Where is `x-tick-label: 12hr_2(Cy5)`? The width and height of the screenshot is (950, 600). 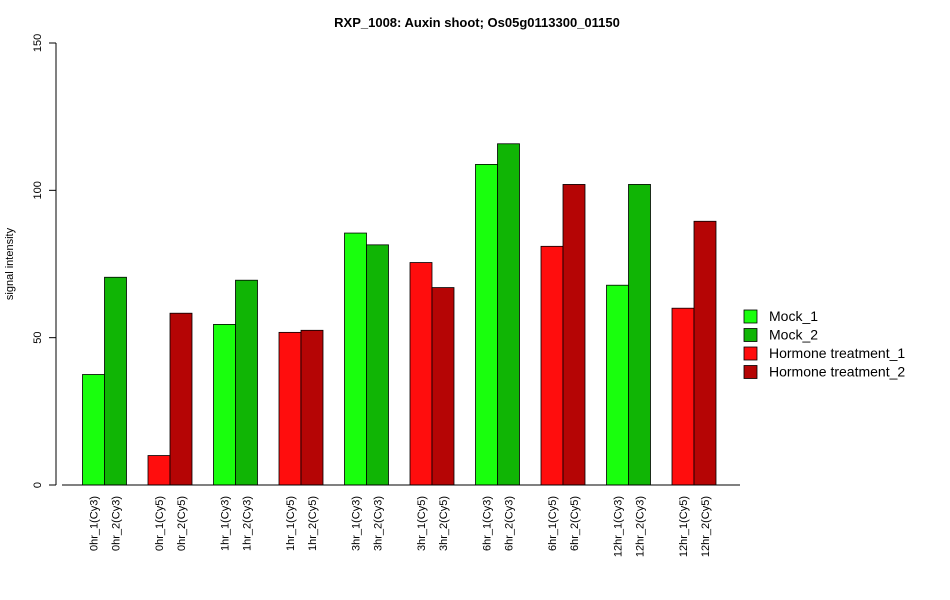 x-tick-label: 12hr_2(Cy5) is located at coordinates (706, 526).